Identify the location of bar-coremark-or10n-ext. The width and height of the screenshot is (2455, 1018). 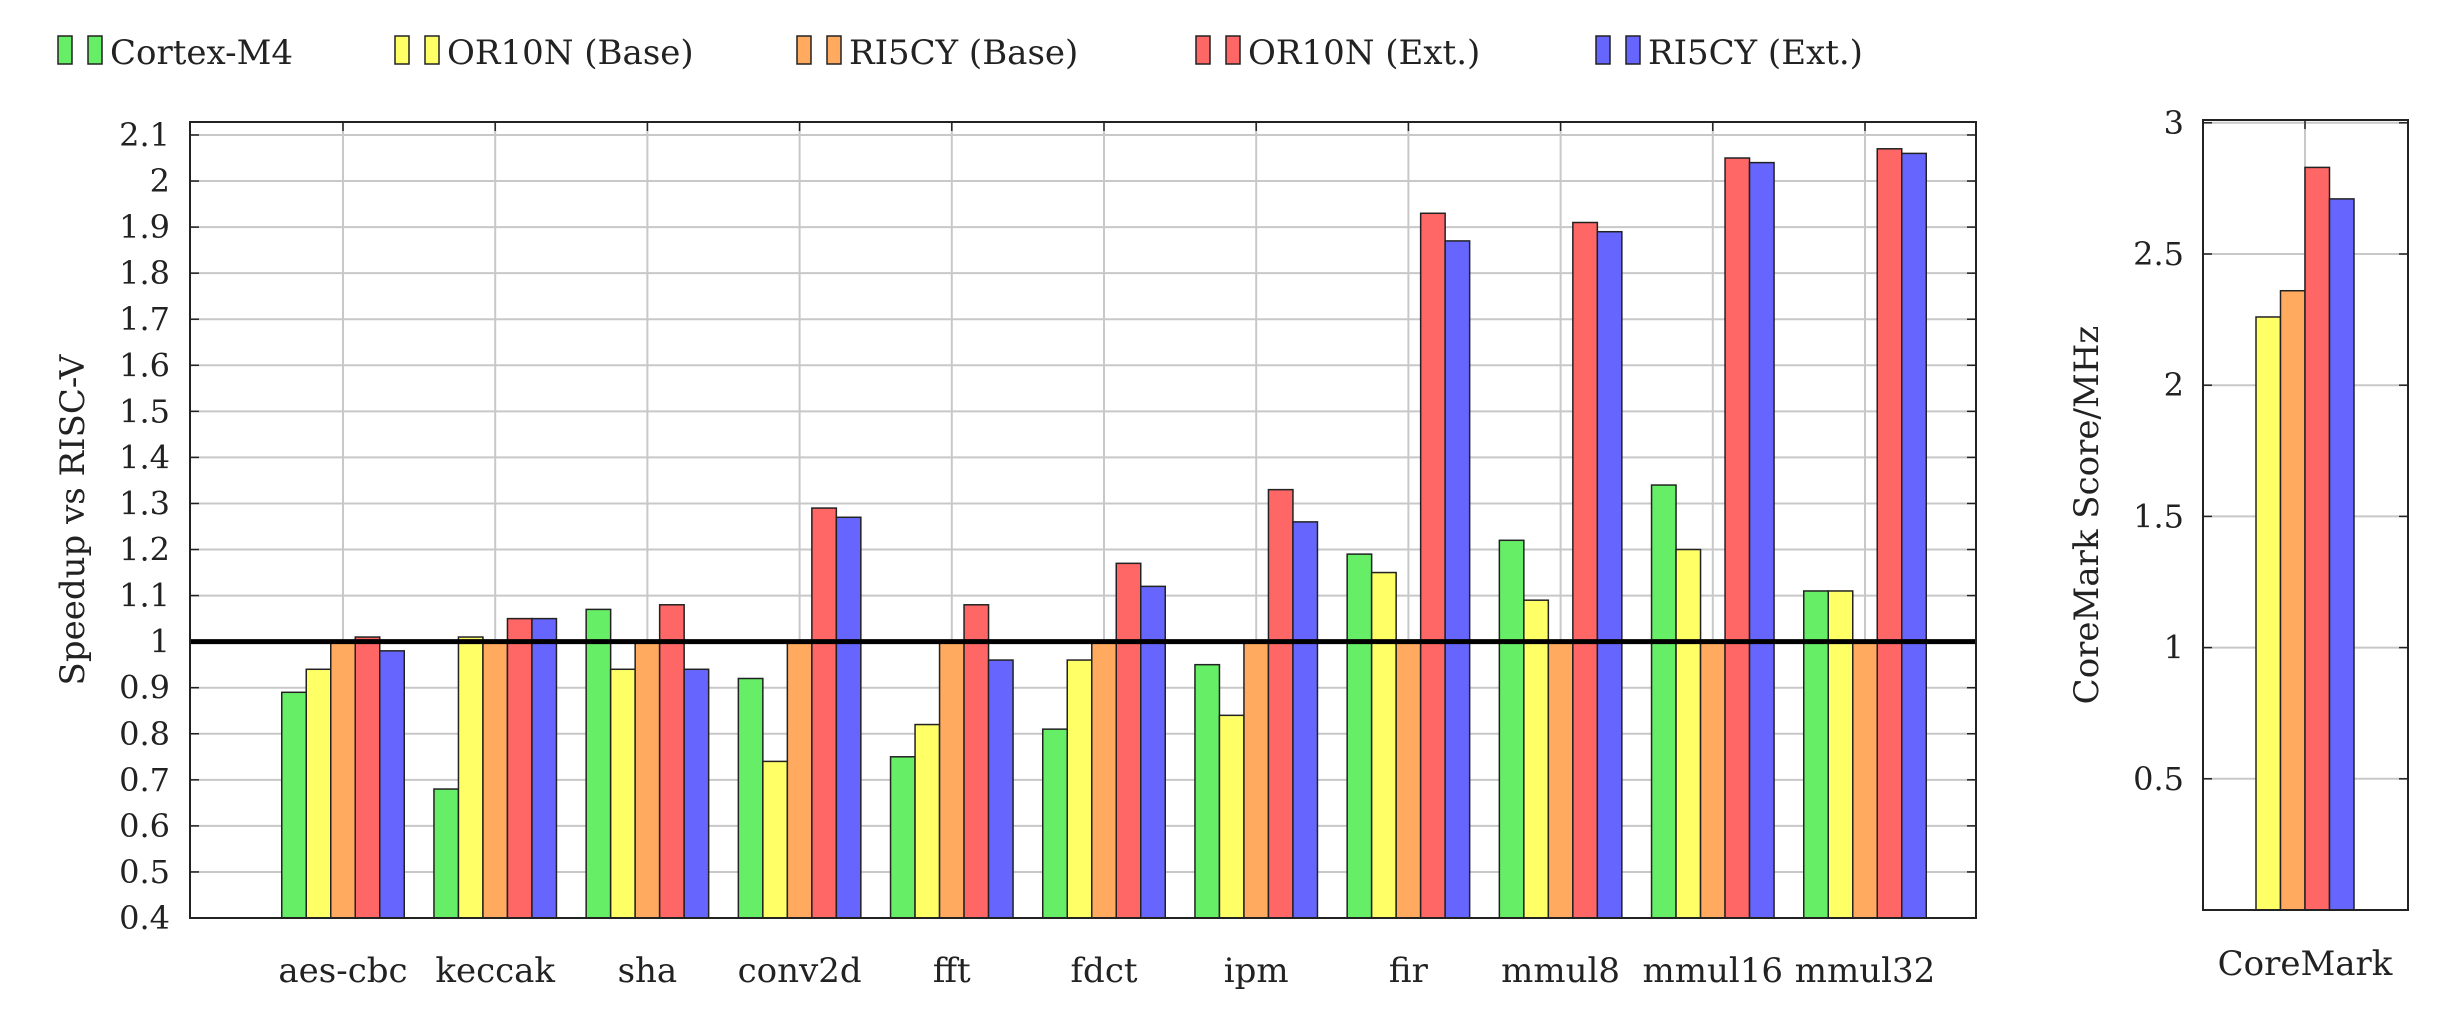
(2317, 538).